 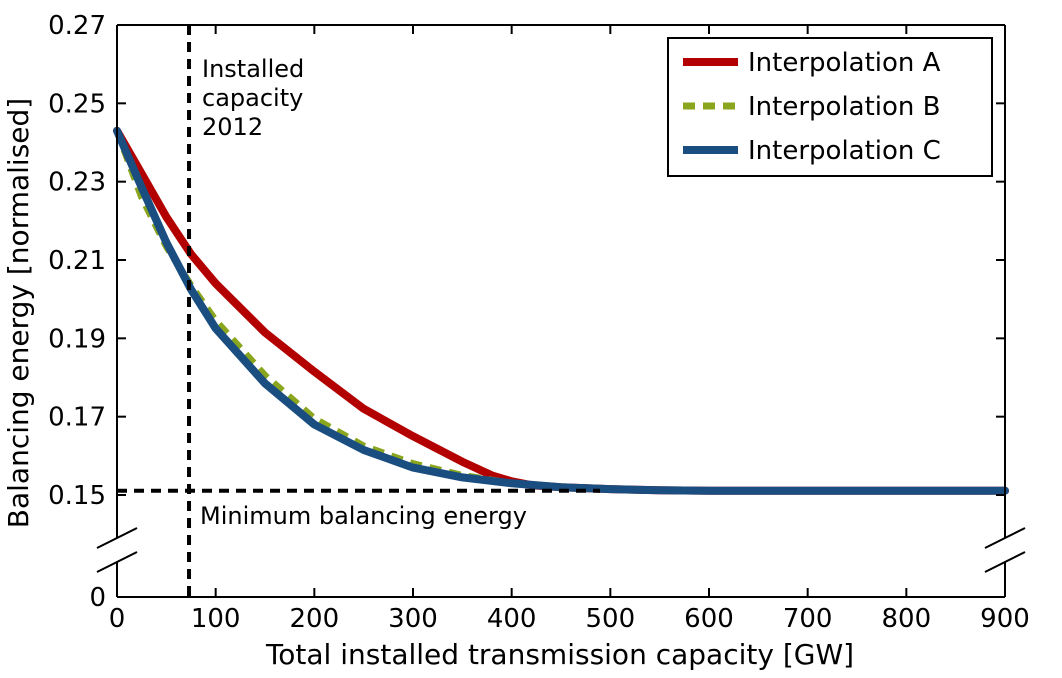 What do you see at coordinates (77, 104) in the screenshot?
I see `y-tick-label: 0.25` at bounding box center [77, 104].